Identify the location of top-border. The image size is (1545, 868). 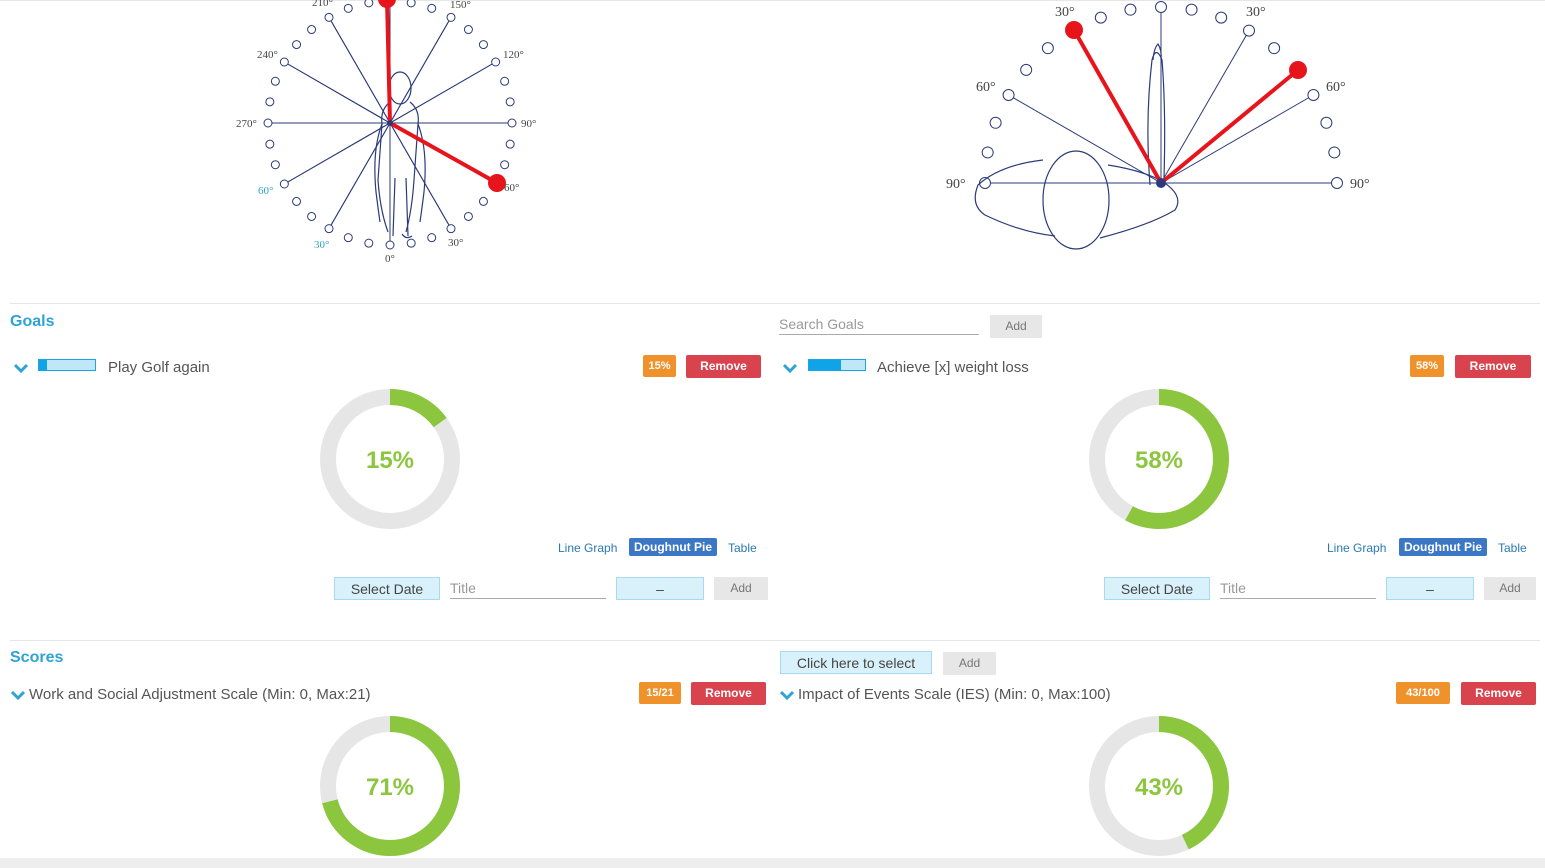
(772, 0).